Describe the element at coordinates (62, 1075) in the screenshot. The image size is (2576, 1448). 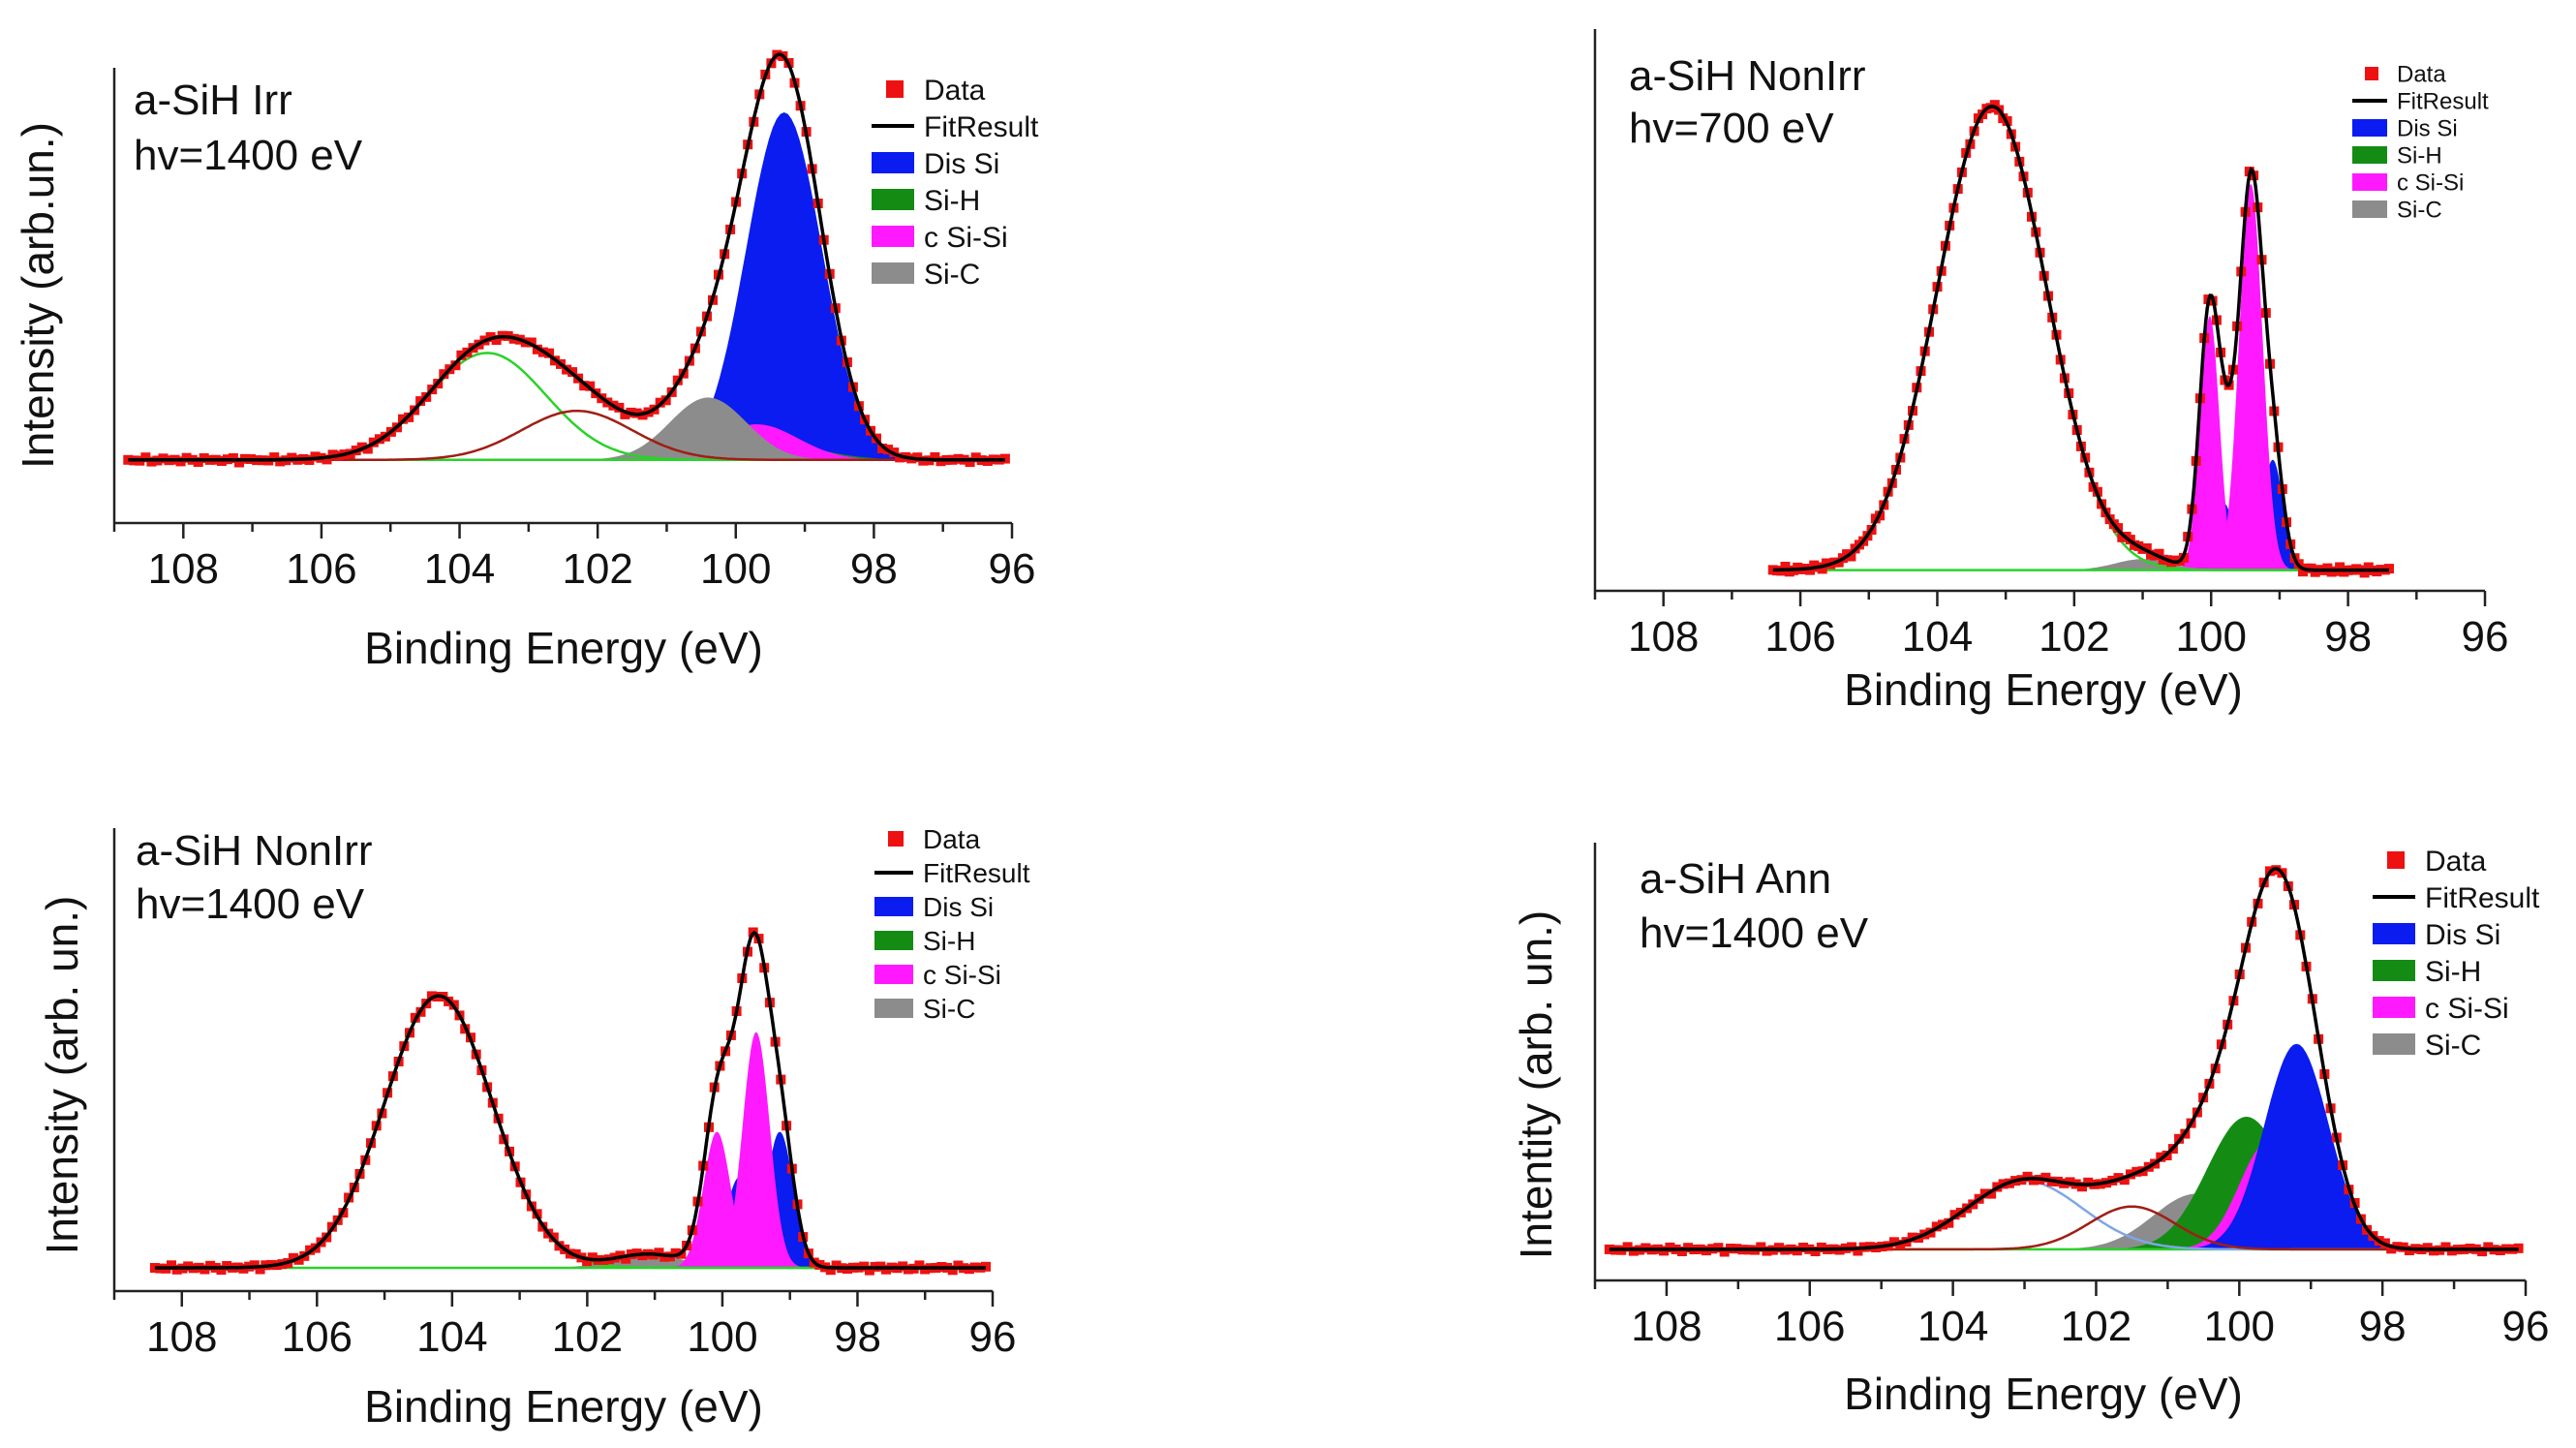
I see `y-axis-title: Intensity (arb. un.)` at that location.